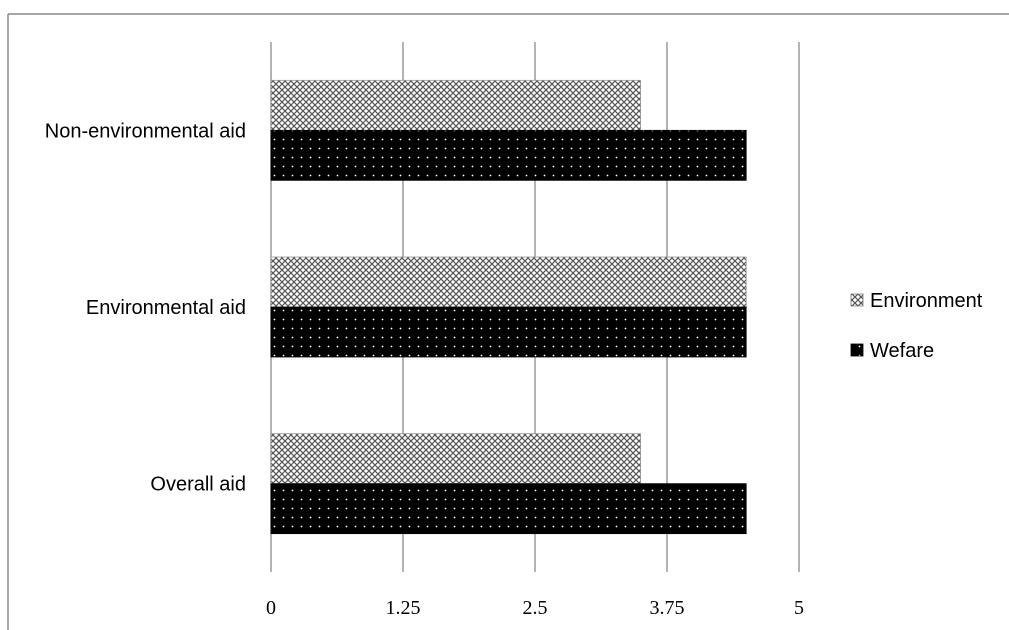 This screenshot has width=1009, height=630. What do you see at coordinates (916, 326) in the screenshot?
I see `legend: Environment Wefare` at bounding box center [916, 326].